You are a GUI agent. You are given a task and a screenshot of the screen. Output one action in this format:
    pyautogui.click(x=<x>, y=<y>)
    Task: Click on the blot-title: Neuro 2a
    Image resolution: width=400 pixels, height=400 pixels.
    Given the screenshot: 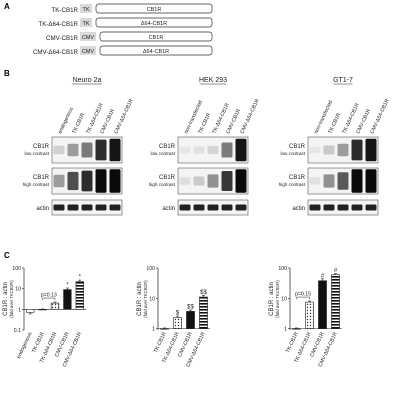 What is the action you would take?
    pyautogui.click(x=87, y=80)
    